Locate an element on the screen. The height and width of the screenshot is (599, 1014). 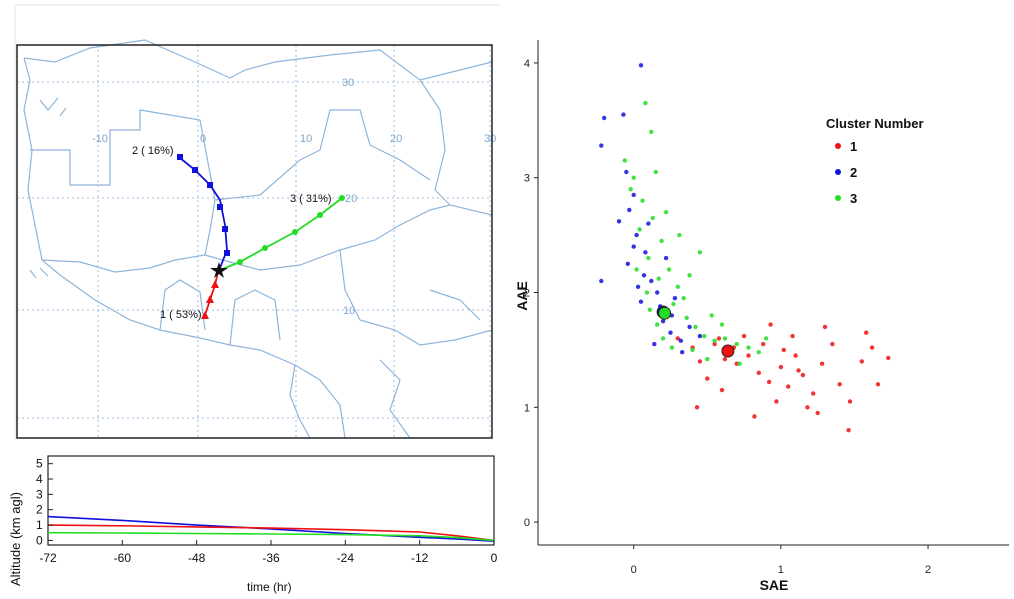
scatter-xlabel: SAE is located at coordinates (774, 585).